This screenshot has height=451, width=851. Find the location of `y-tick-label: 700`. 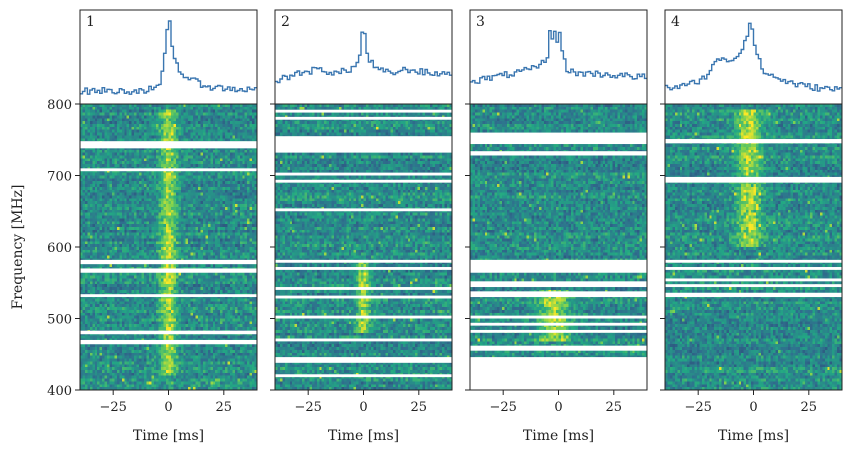

y-tick-label: 700 is located at coordinates (59, 177).